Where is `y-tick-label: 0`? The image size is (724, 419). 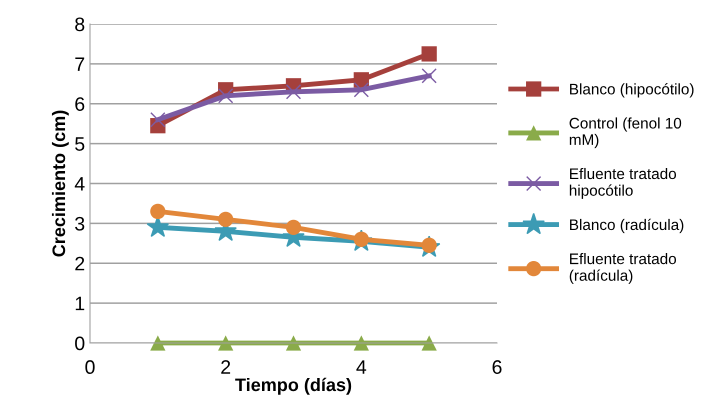
y-tick-label: 0 is located at coordinates (79, 343).